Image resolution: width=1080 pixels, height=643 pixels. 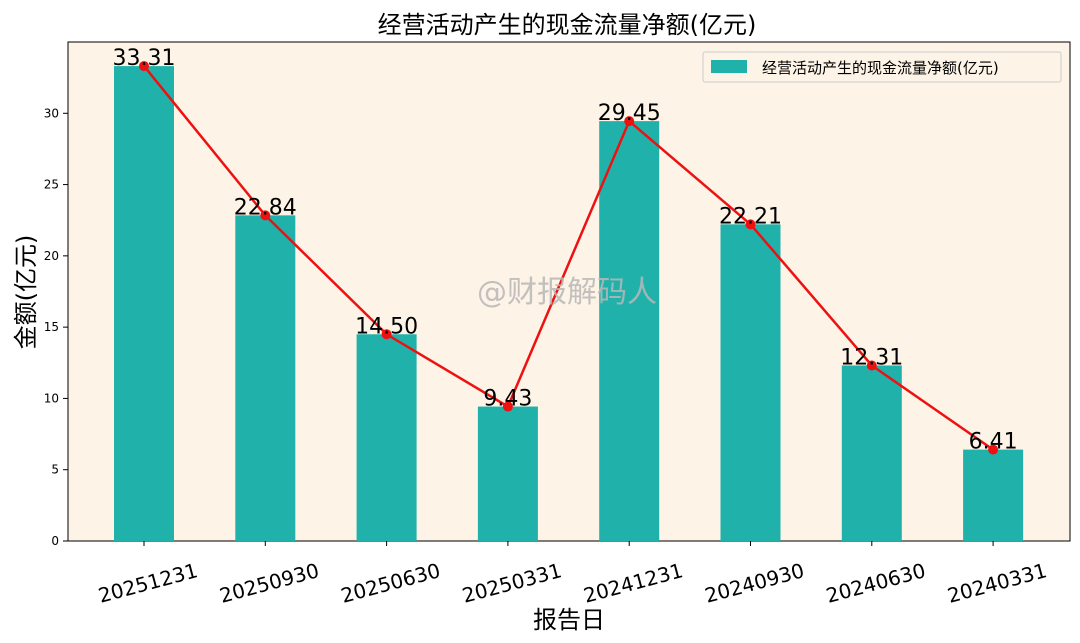 What do you see at coordinates (144, 58) in the screenshot?
I see `data-label-20251231: 33.31` at bounding box center [144, 58].